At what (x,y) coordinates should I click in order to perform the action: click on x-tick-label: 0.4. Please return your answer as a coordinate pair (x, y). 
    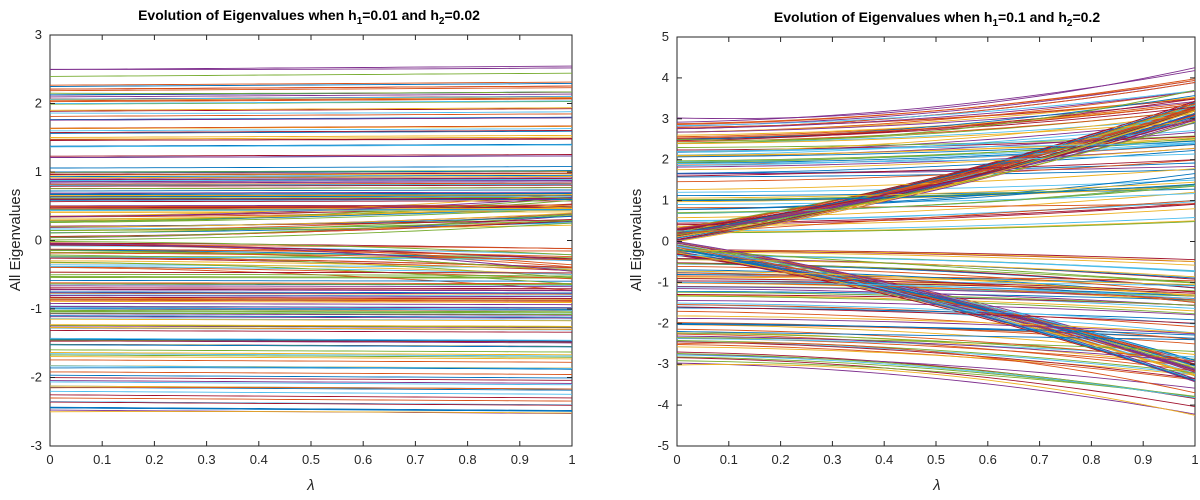
    Looking at the image, I should click on (884, 459).